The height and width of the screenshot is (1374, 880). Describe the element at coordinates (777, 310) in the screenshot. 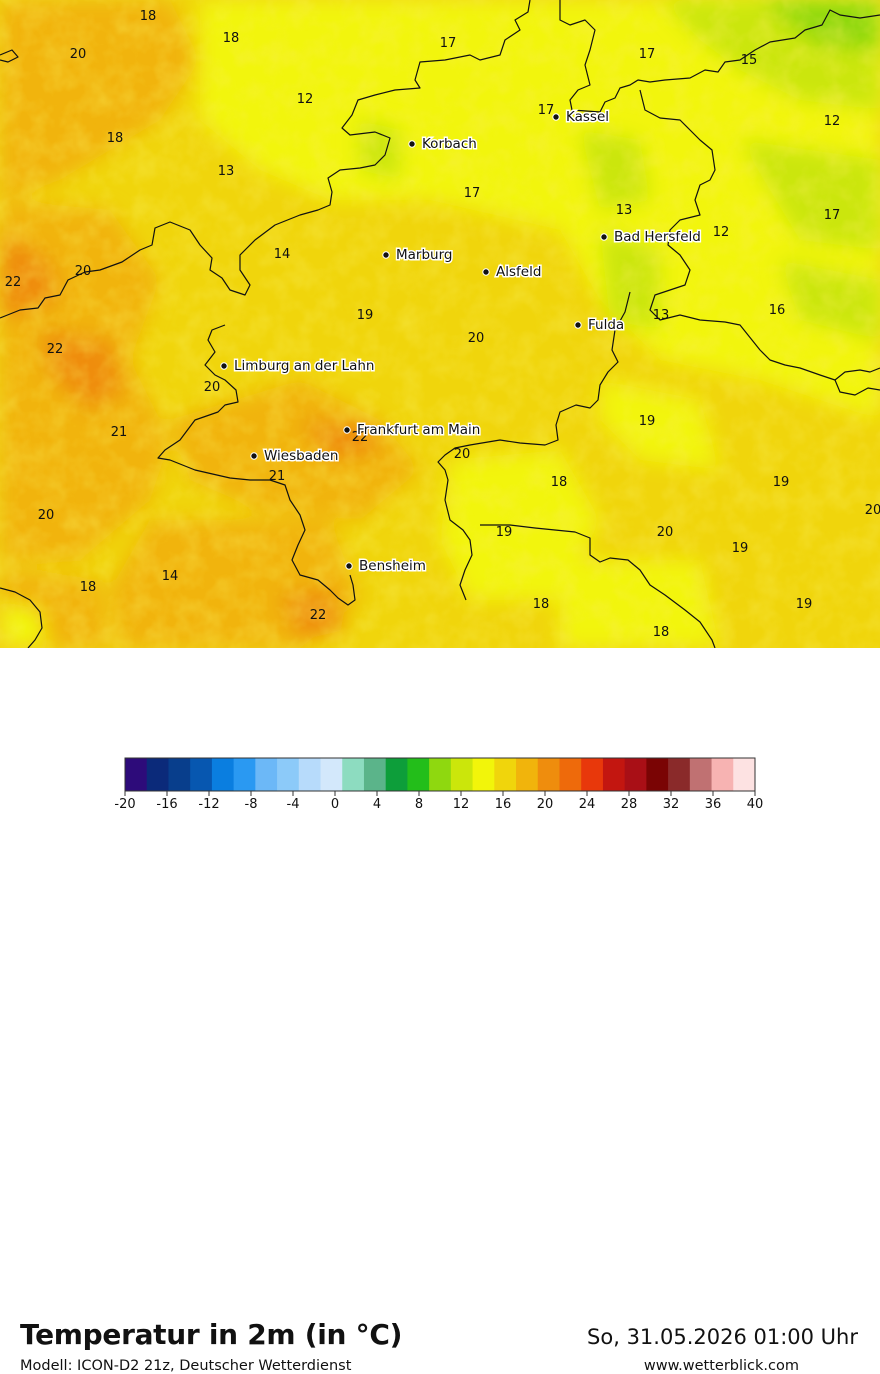

I see `temperature-value-label: 16` at that location.